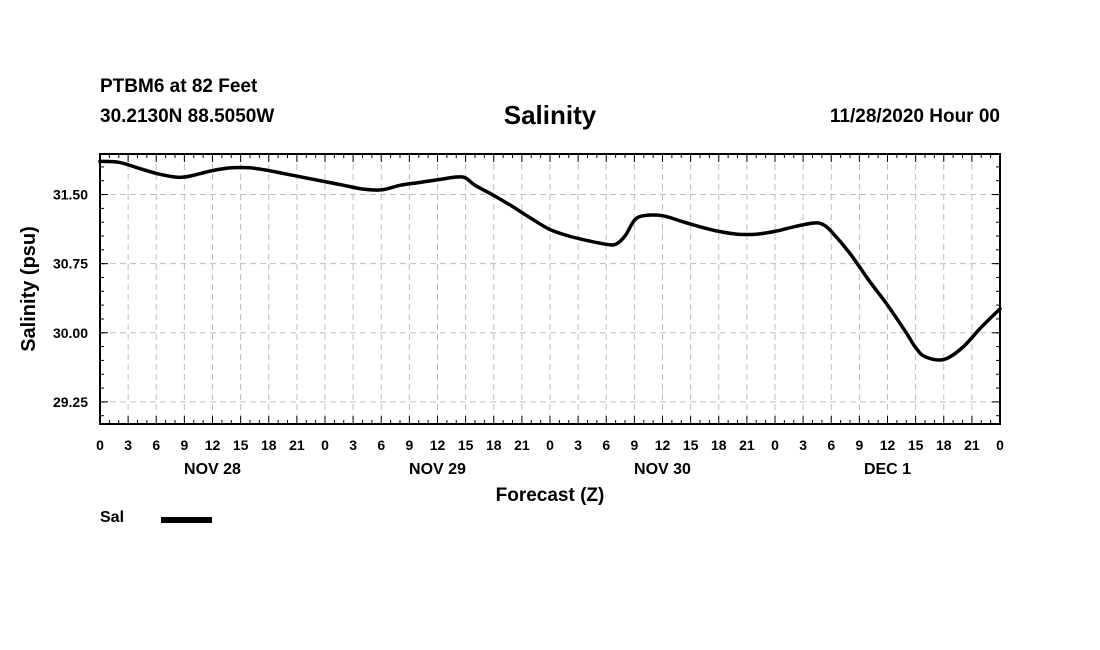  I want to click on station-title: PTBM6 at 82 Feet, so click(179, 86).